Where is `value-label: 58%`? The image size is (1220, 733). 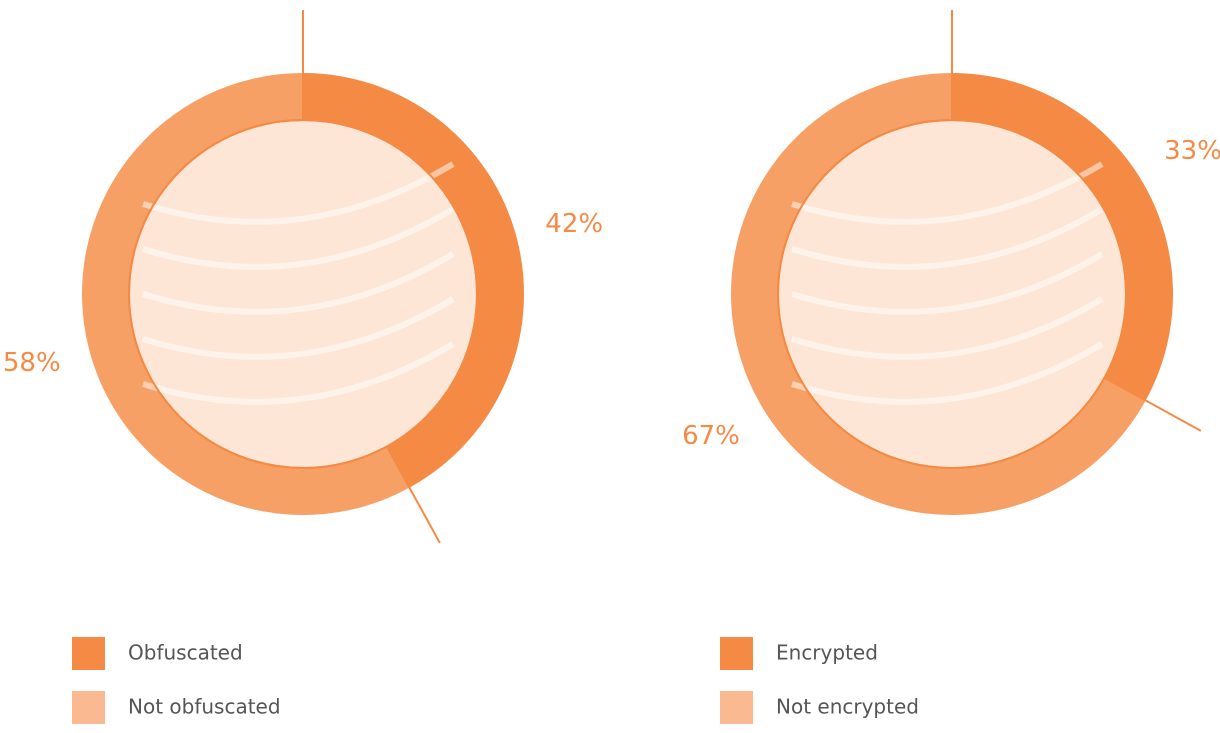
value-label: 58% is located at coordinates (32, 363).